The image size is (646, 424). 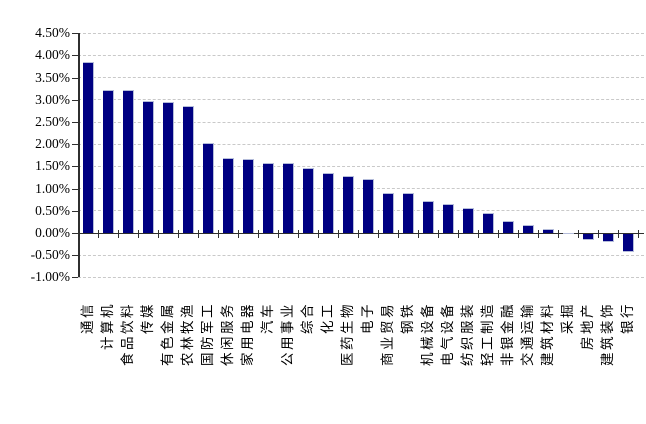 What do you see at coordinates (427, 334) in the screenshot?
I see `x-axis-category-label: 机械设备` at bounding box center [427, 334].